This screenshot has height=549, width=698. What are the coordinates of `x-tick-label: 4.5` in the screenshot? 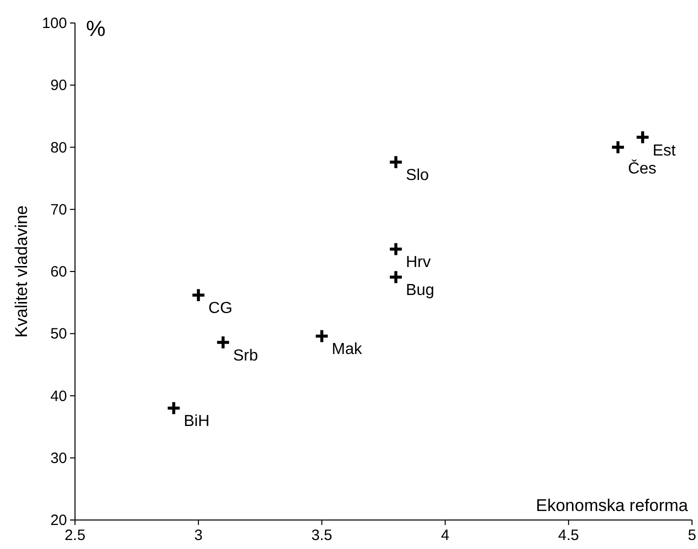 It's located at (569, 535).